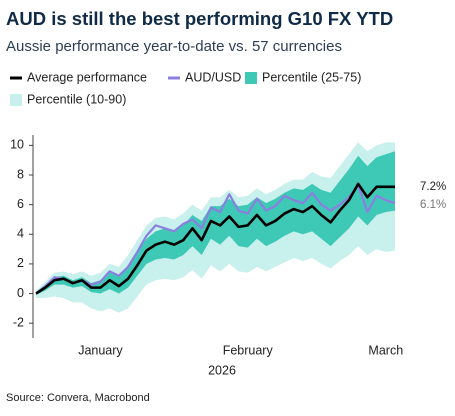 The image size is (455, 416). Describe the element at coordinates (17, 145) in the screenshot. I see `y-tick-label: 10` at that location.